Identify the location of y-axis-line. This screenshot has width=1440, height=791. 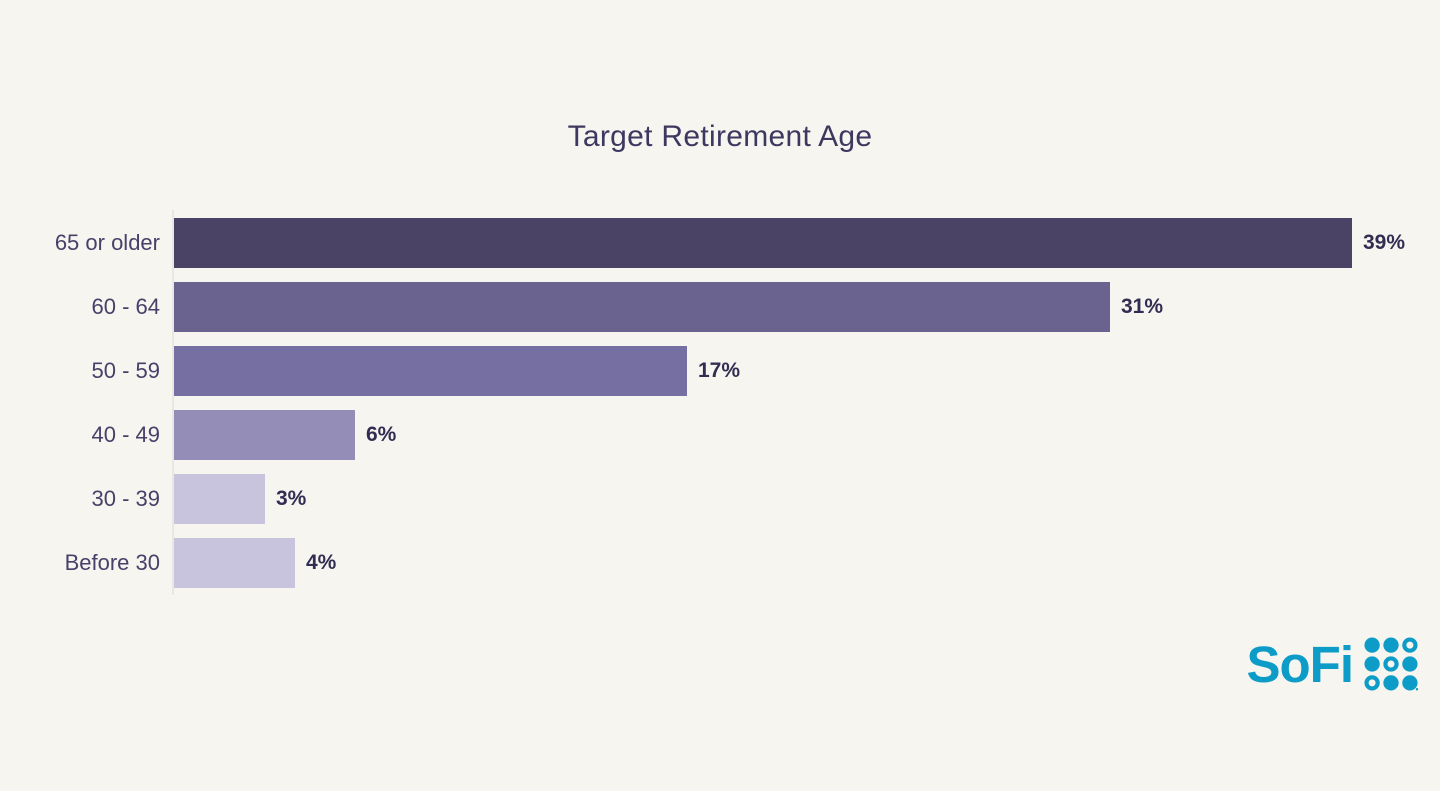
(173, 402).